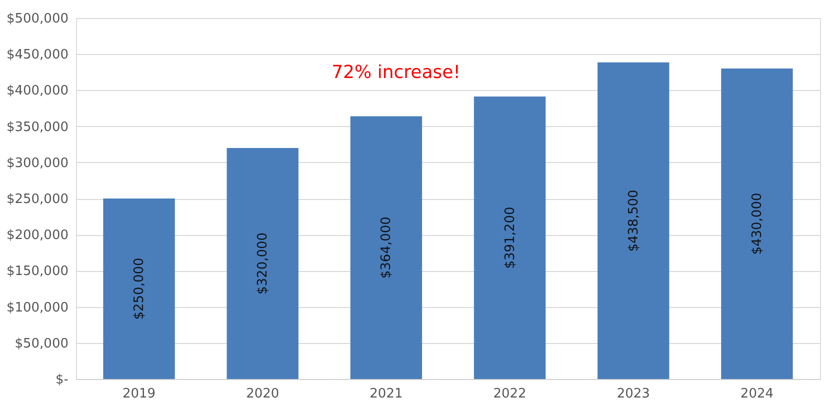 This screenshot has height=408, width=840. I want to click on y-tick-label: $500,000, so click(37, 19).